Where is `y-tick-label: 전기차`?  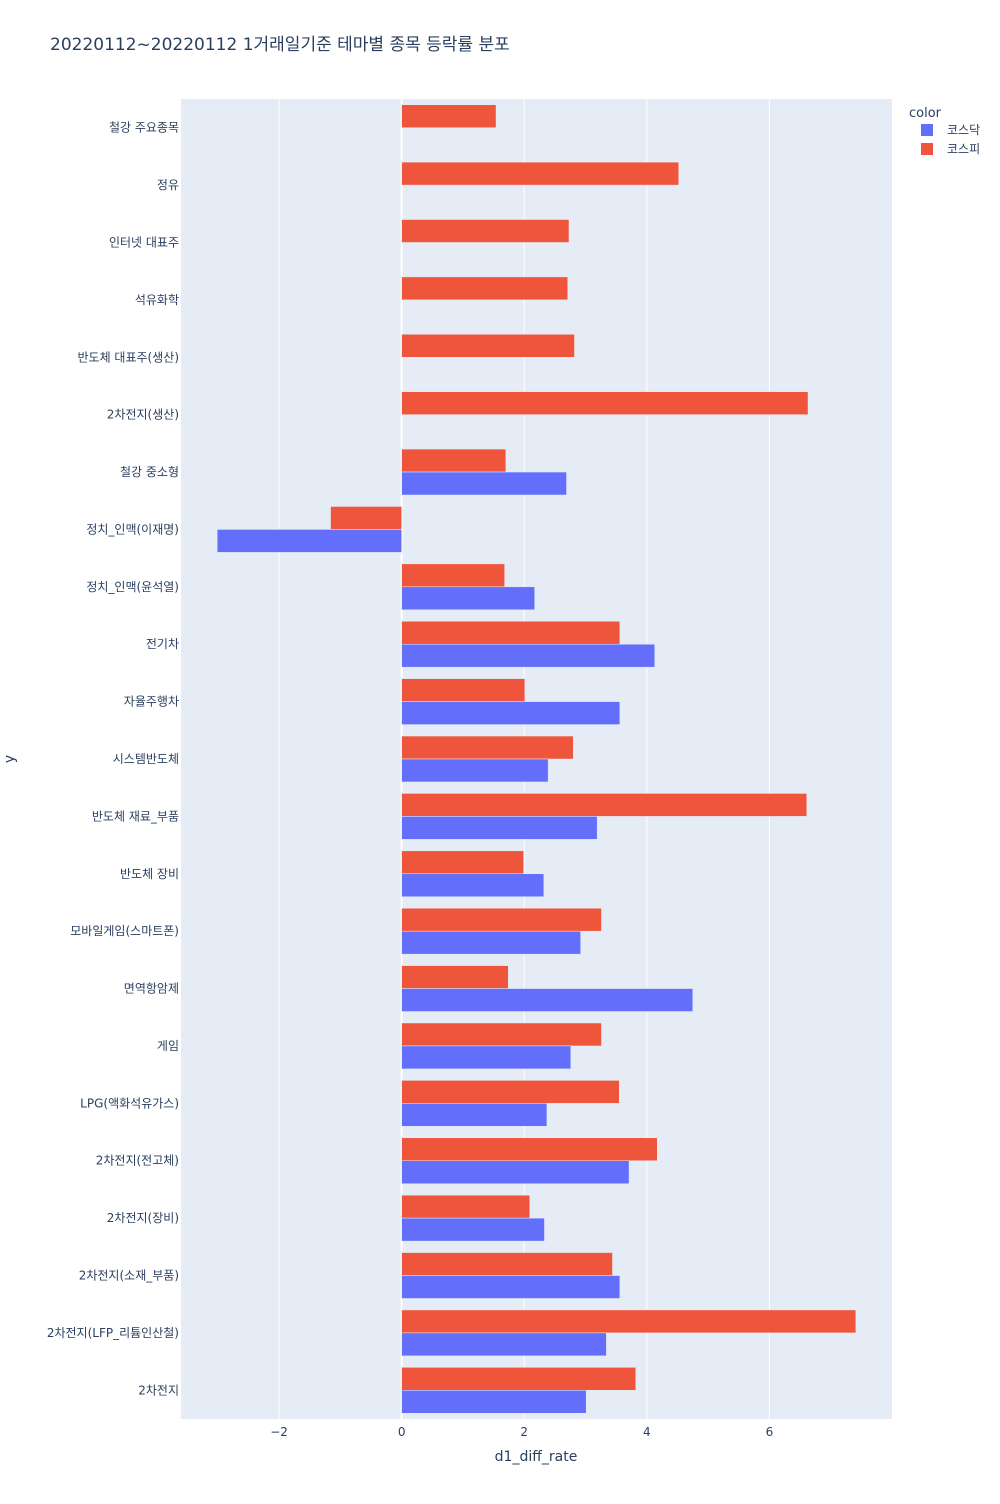 y-tick-label: 전기차 is located at coordinates (162, 644).